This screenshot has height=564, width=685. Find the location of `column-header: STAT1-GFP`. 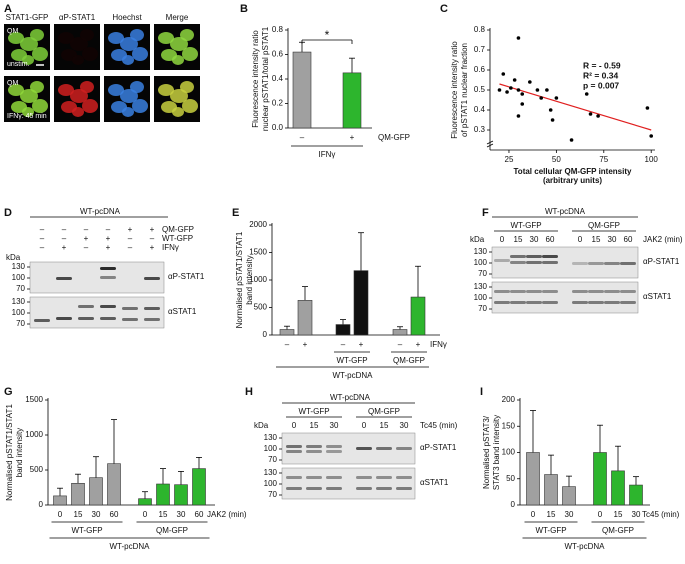

column-header: STAT1-GFP is located at coordinates (27, 17).